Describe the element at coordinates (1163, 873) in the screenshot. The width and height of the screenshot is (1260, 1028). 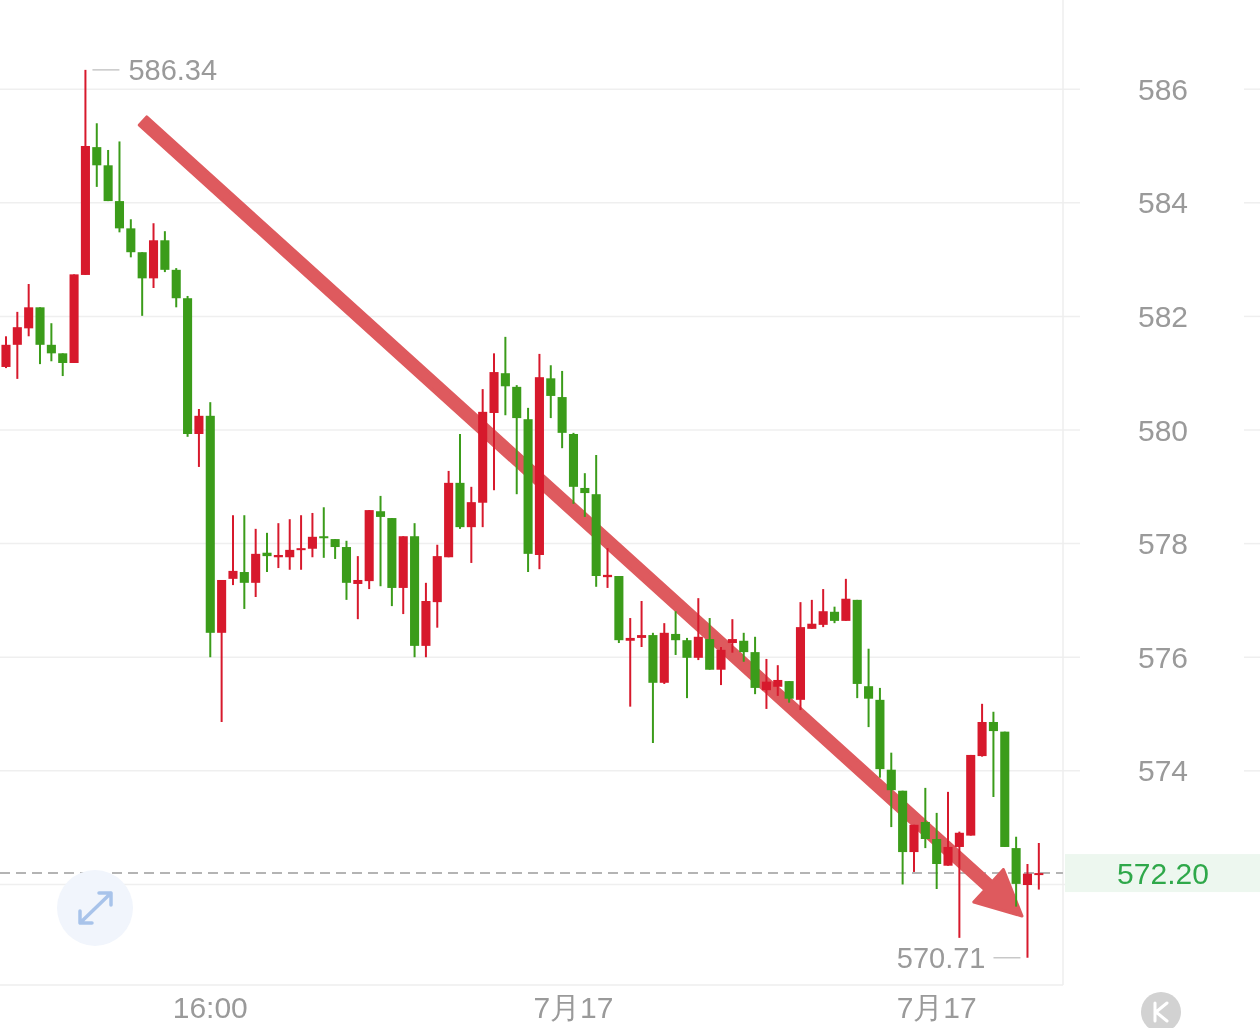
I see `ref-line-label: 572.20` at that location.